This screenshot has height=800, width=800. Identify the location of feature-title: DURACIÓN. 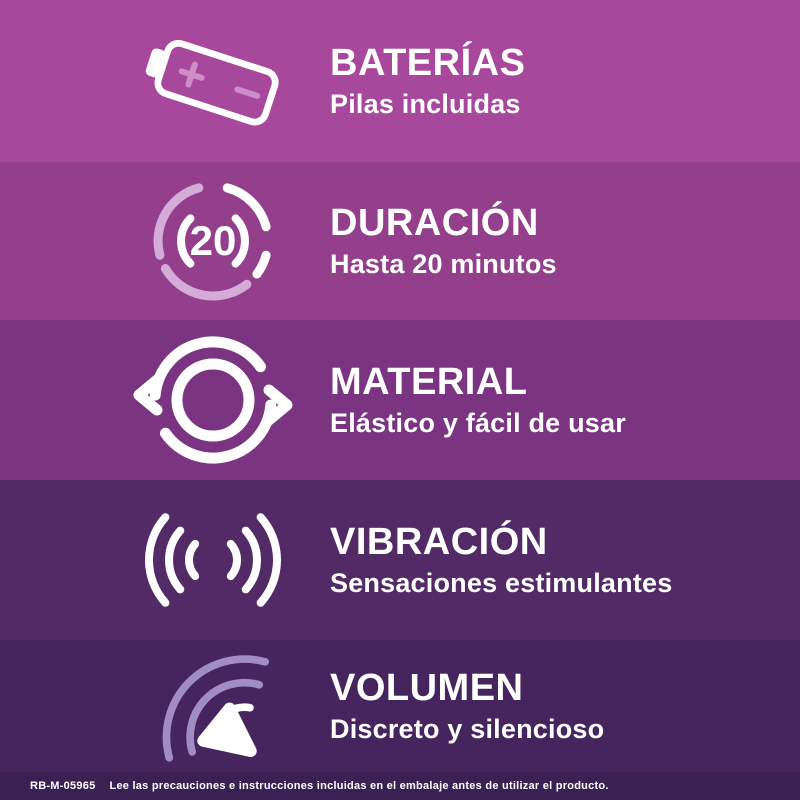
(434, 222).